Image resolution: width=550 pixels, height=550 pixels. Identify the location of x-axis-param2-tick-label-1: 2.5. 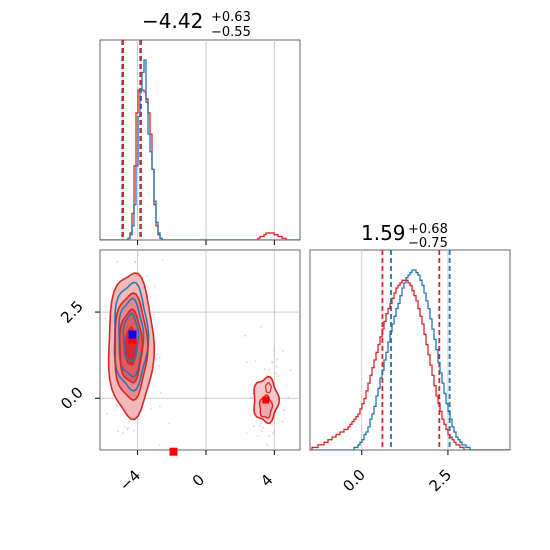
(441, 481).